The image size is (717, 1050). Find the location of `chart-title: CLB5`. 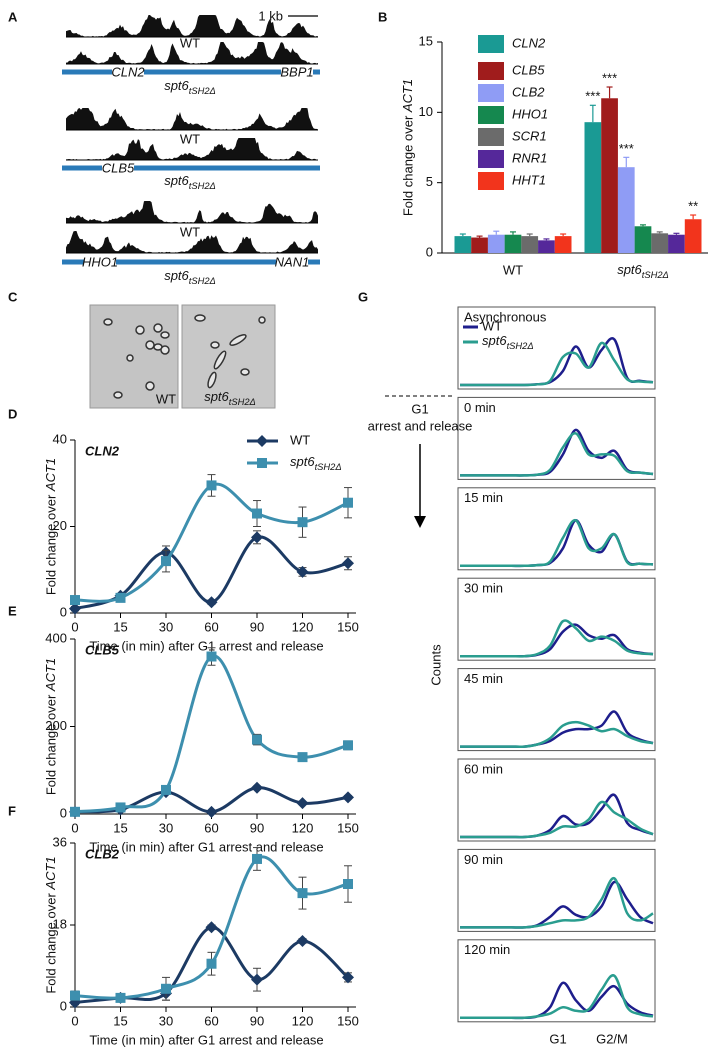

chart-title: CLB5 is located at coordinates (102, 649).